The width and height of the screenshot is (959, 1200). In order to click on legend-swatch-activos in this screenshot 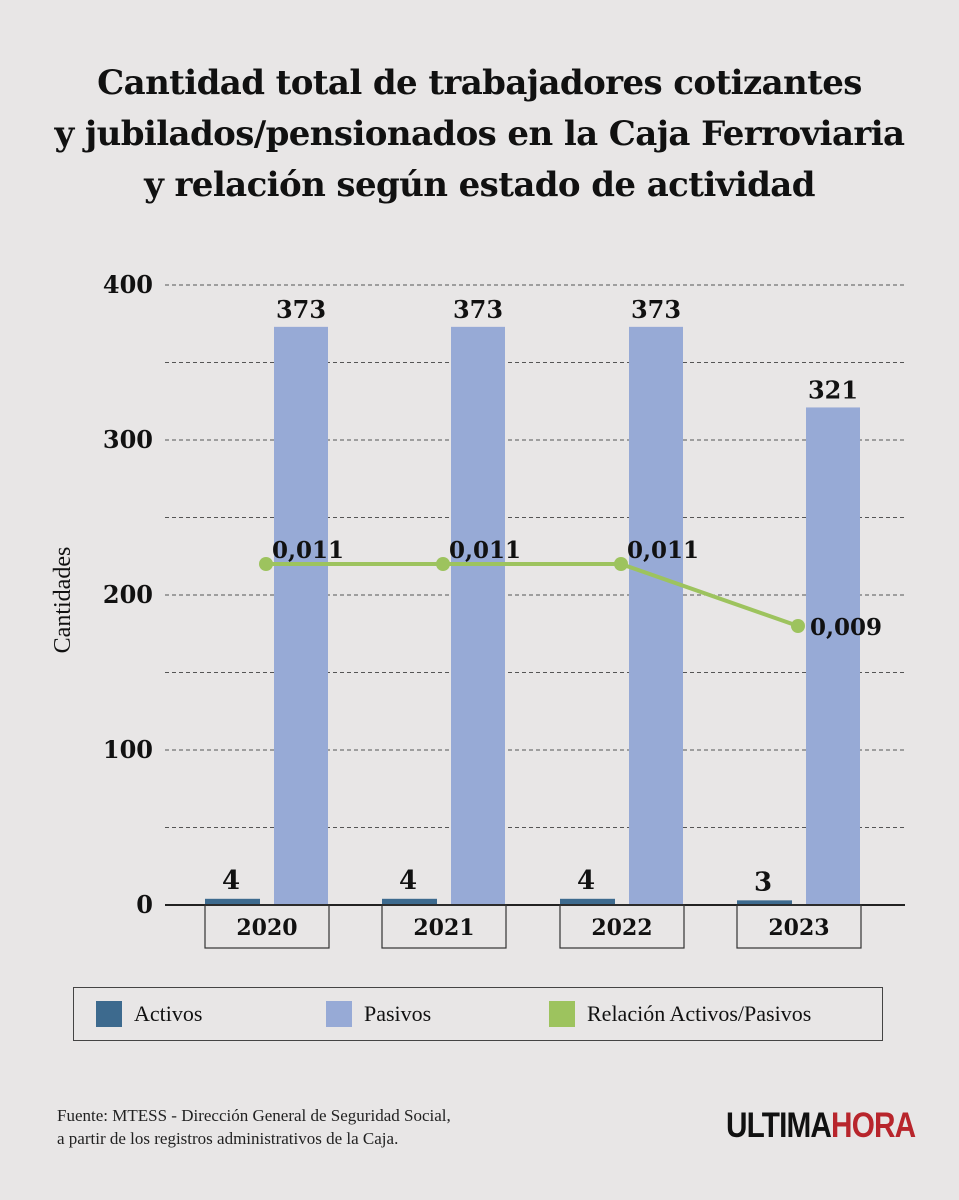, I will do `click(109, 1014)`.